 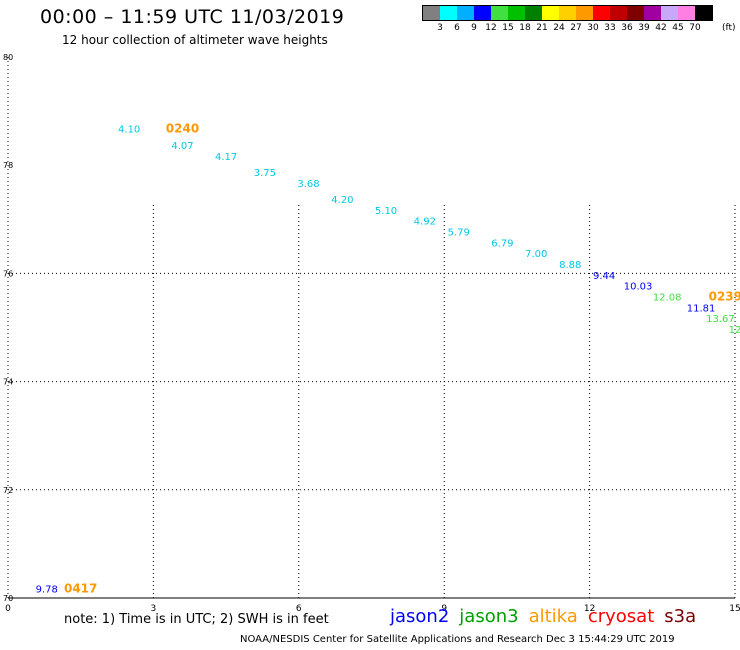 I want to click on color-scale-tick-label: 36, so click(x=627, y=28).